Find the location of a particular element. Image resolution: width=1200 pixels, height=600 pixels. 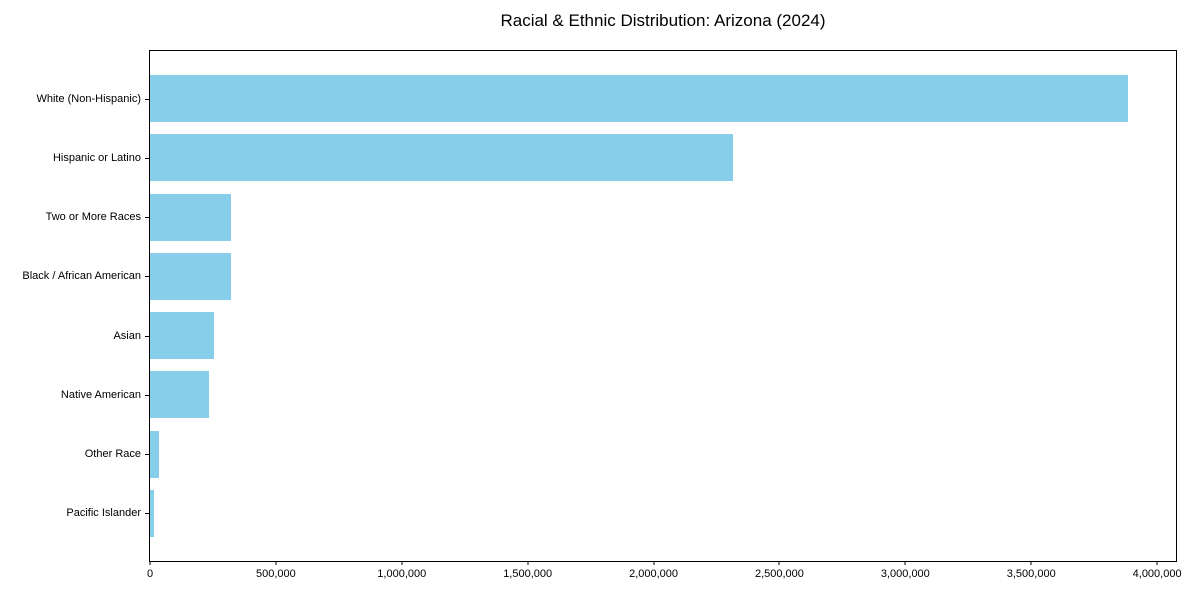

bar-row: Black / African American is located at coordinates (599, 276).